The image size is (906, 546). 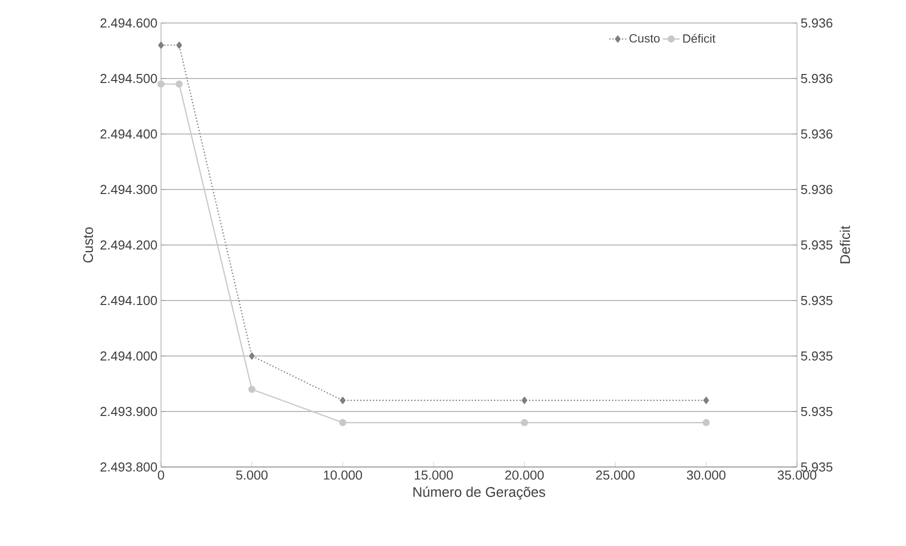 What do you see at coordinates (252, 475) in the screenshot?
I see `x-tick-label: 5.000` at bounding box center [252, 475].